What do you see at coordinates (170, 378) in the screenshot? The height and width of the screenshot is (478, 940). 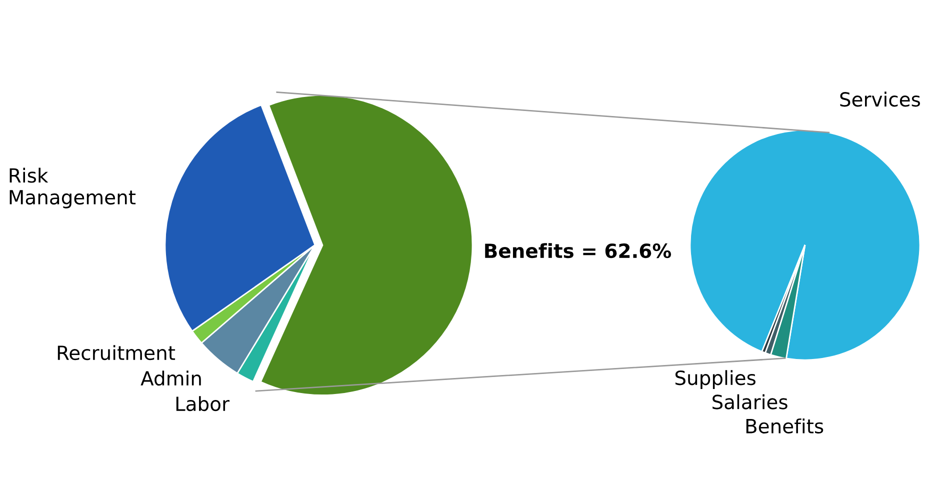 I see `slice-label: Admin` at bounding box center [170, 378].